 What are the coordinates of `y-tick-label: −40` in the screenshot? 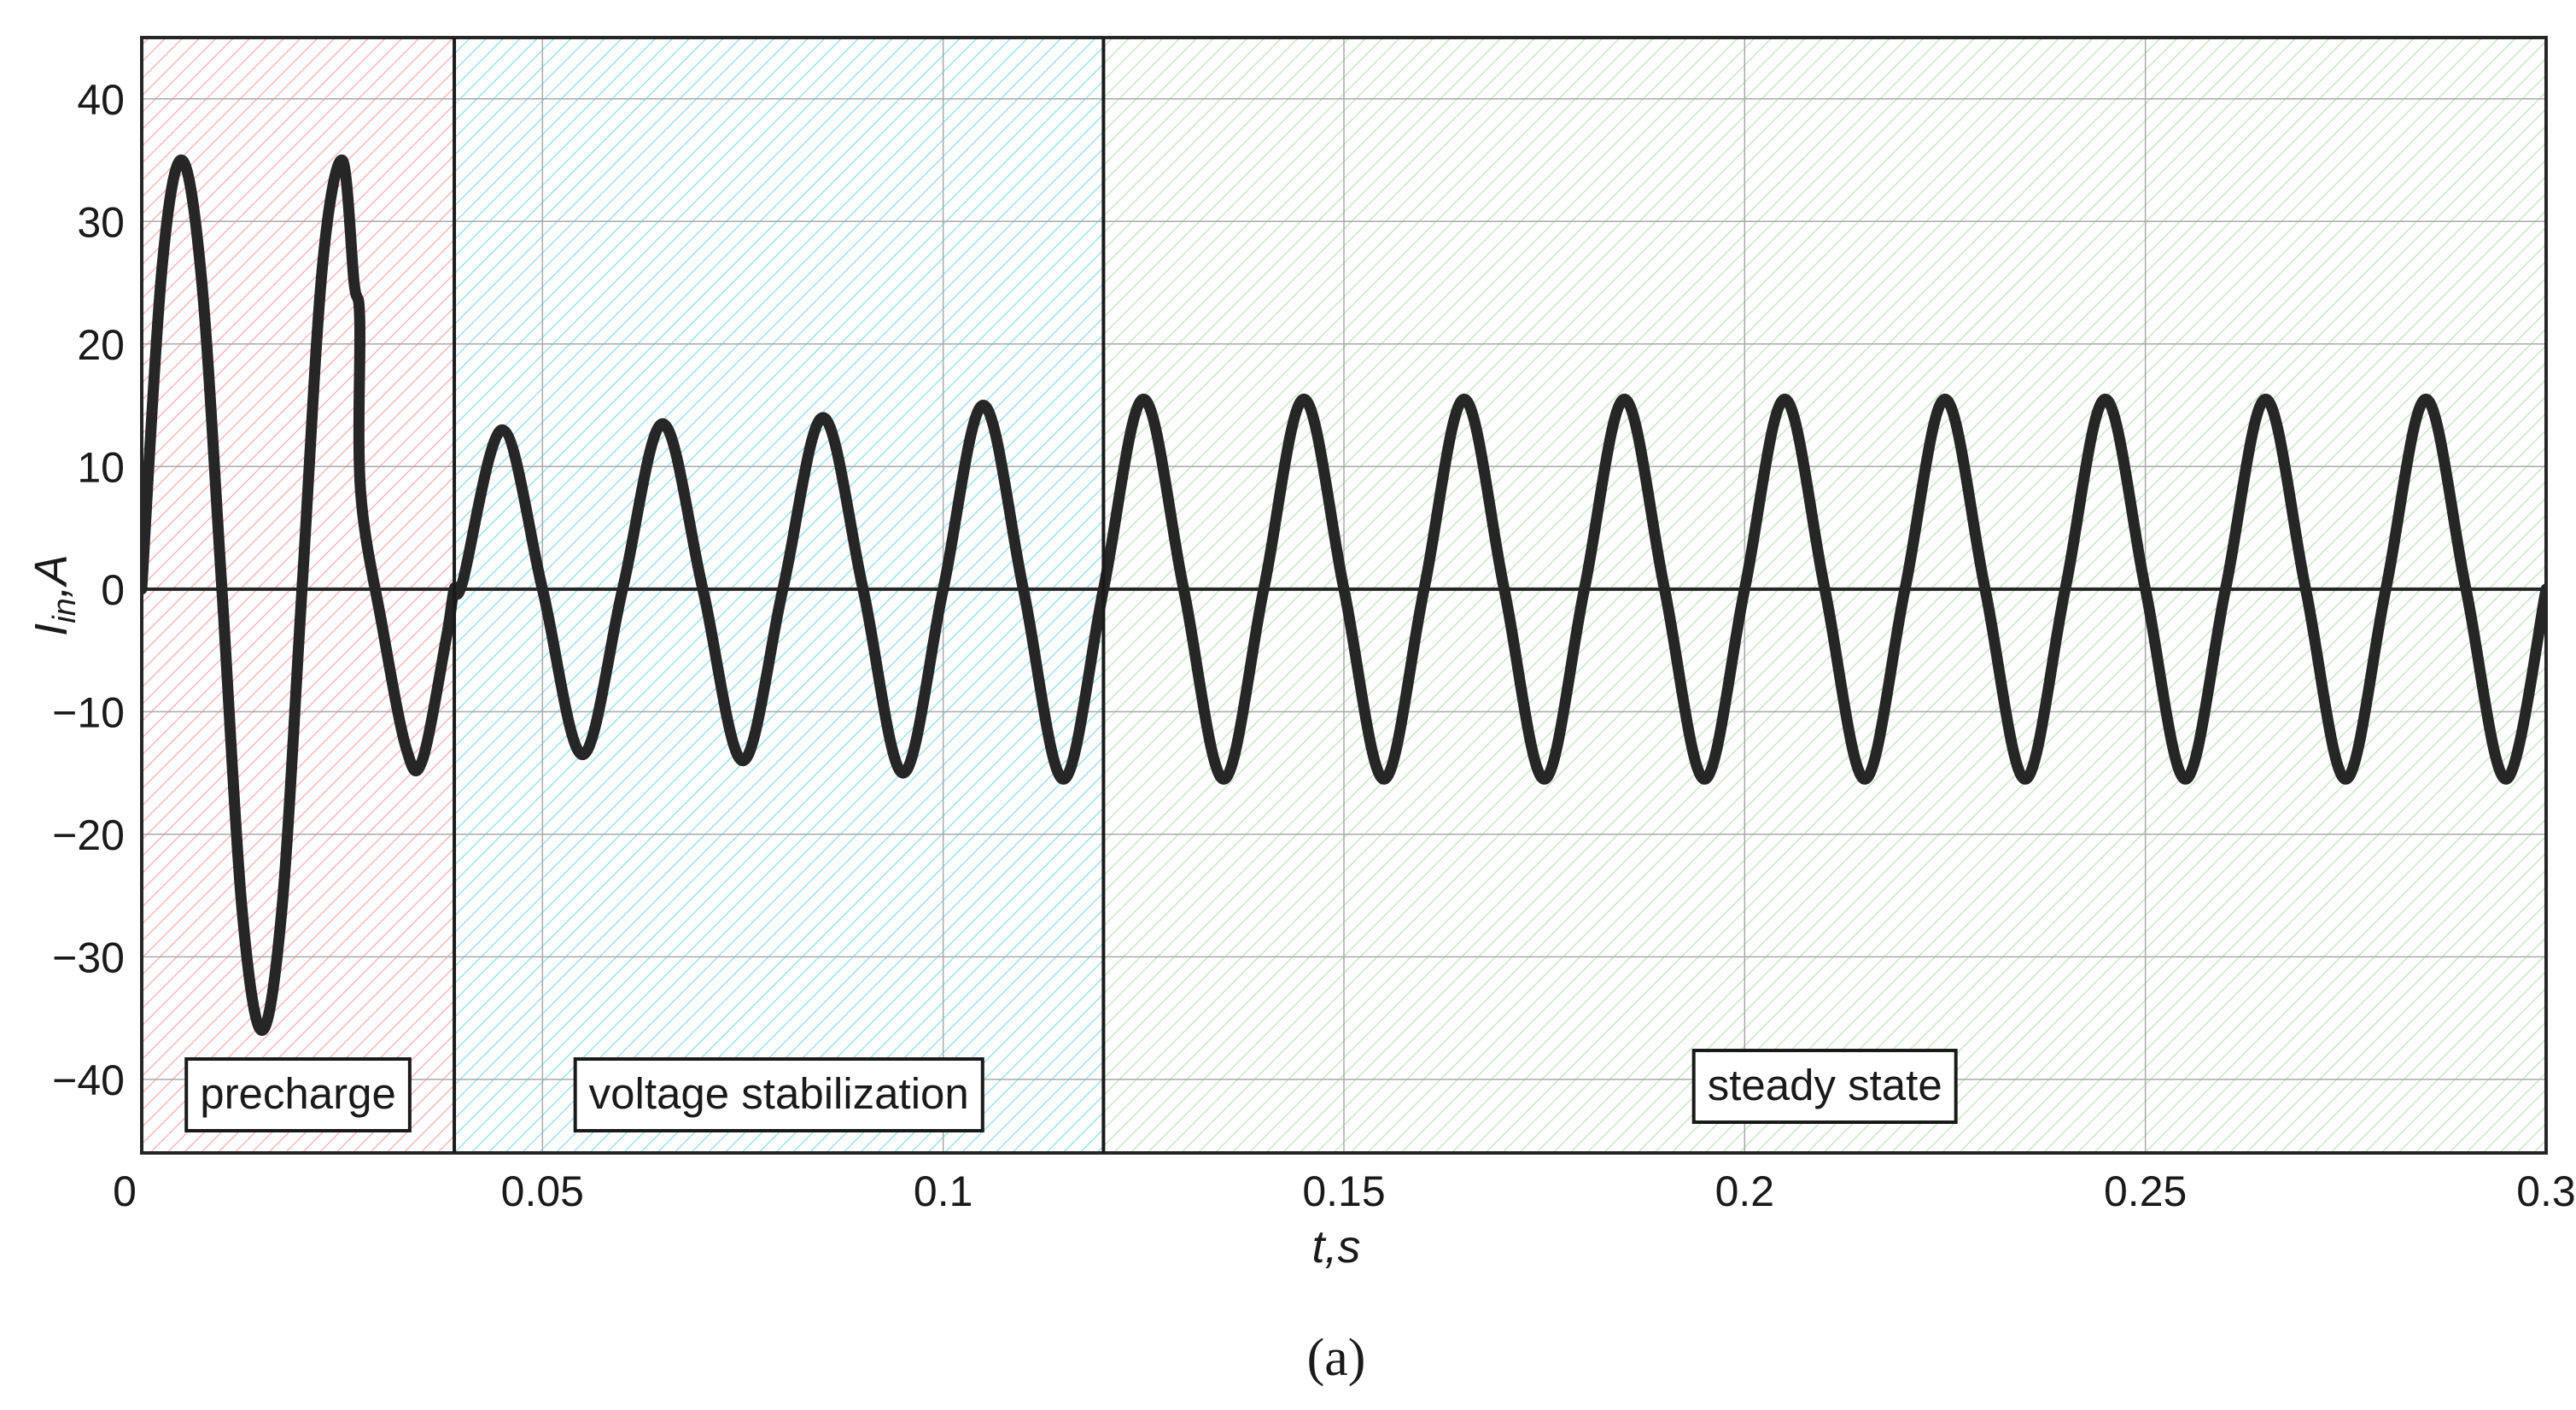 It's located at (88, 1080).